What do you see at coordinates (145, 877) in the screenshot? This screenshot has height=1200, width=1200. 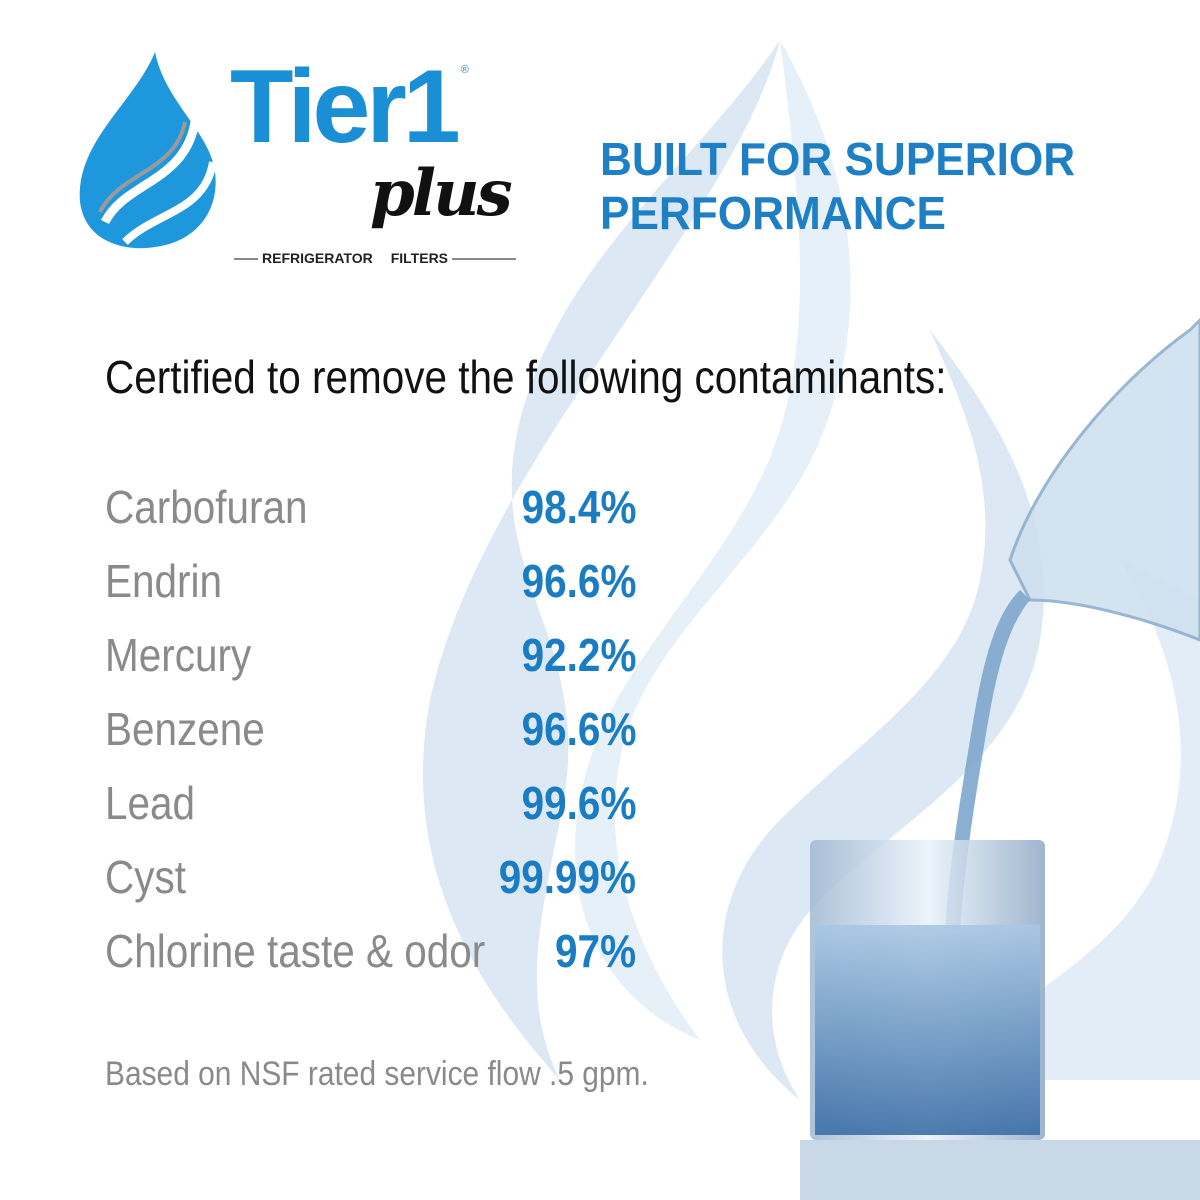 I see `contaminant-name: Cyst` at bounding box center [145, 877].